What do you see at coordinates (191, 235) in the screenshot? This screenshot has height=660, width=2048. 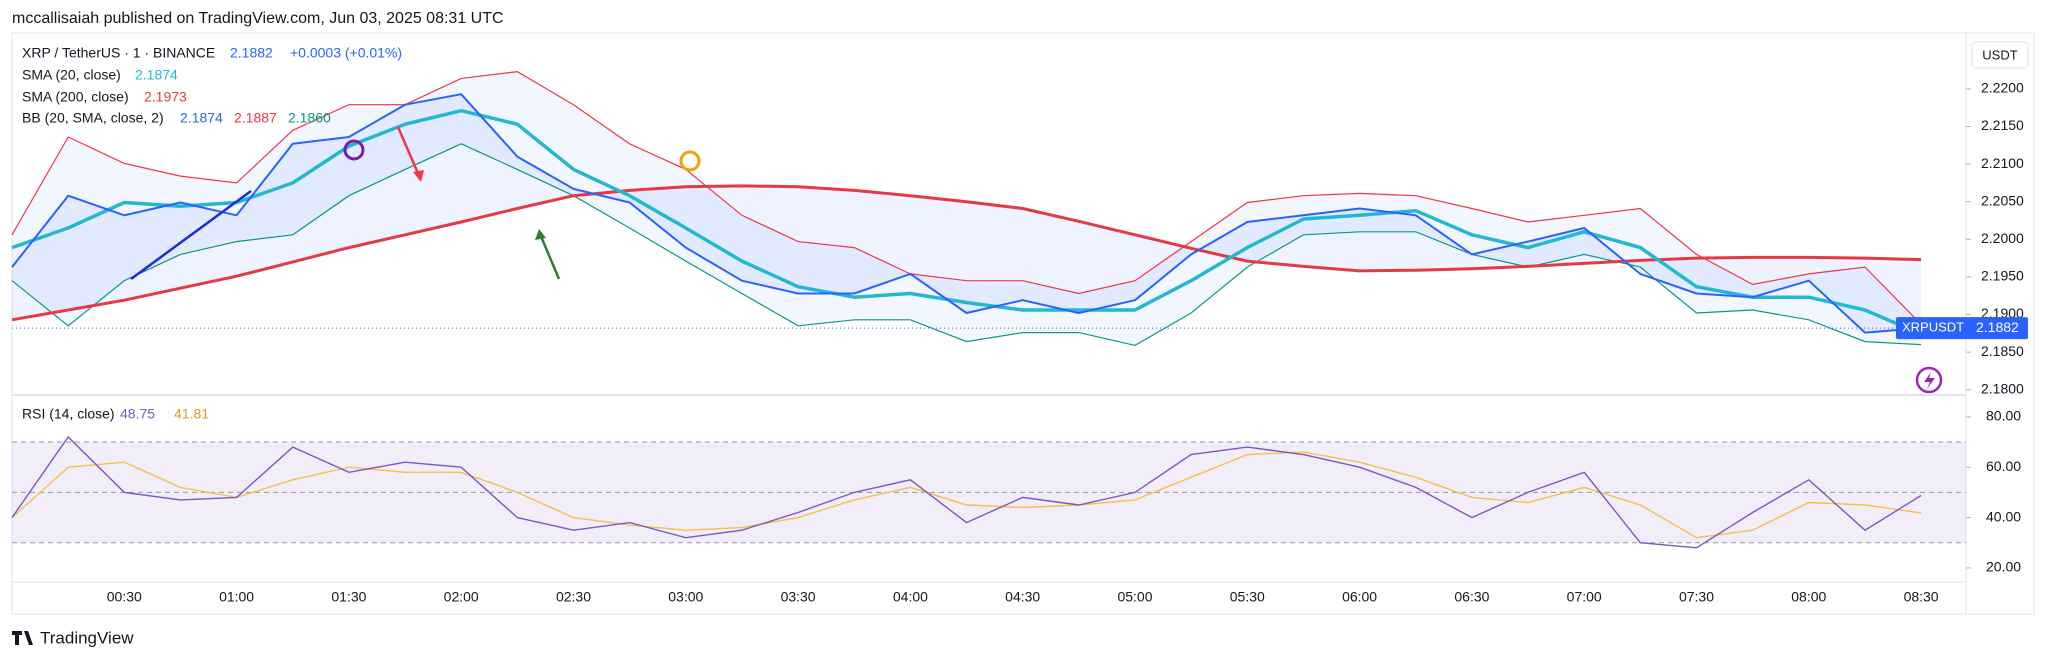 I see `trend-line` at bounding box center [191, 235].